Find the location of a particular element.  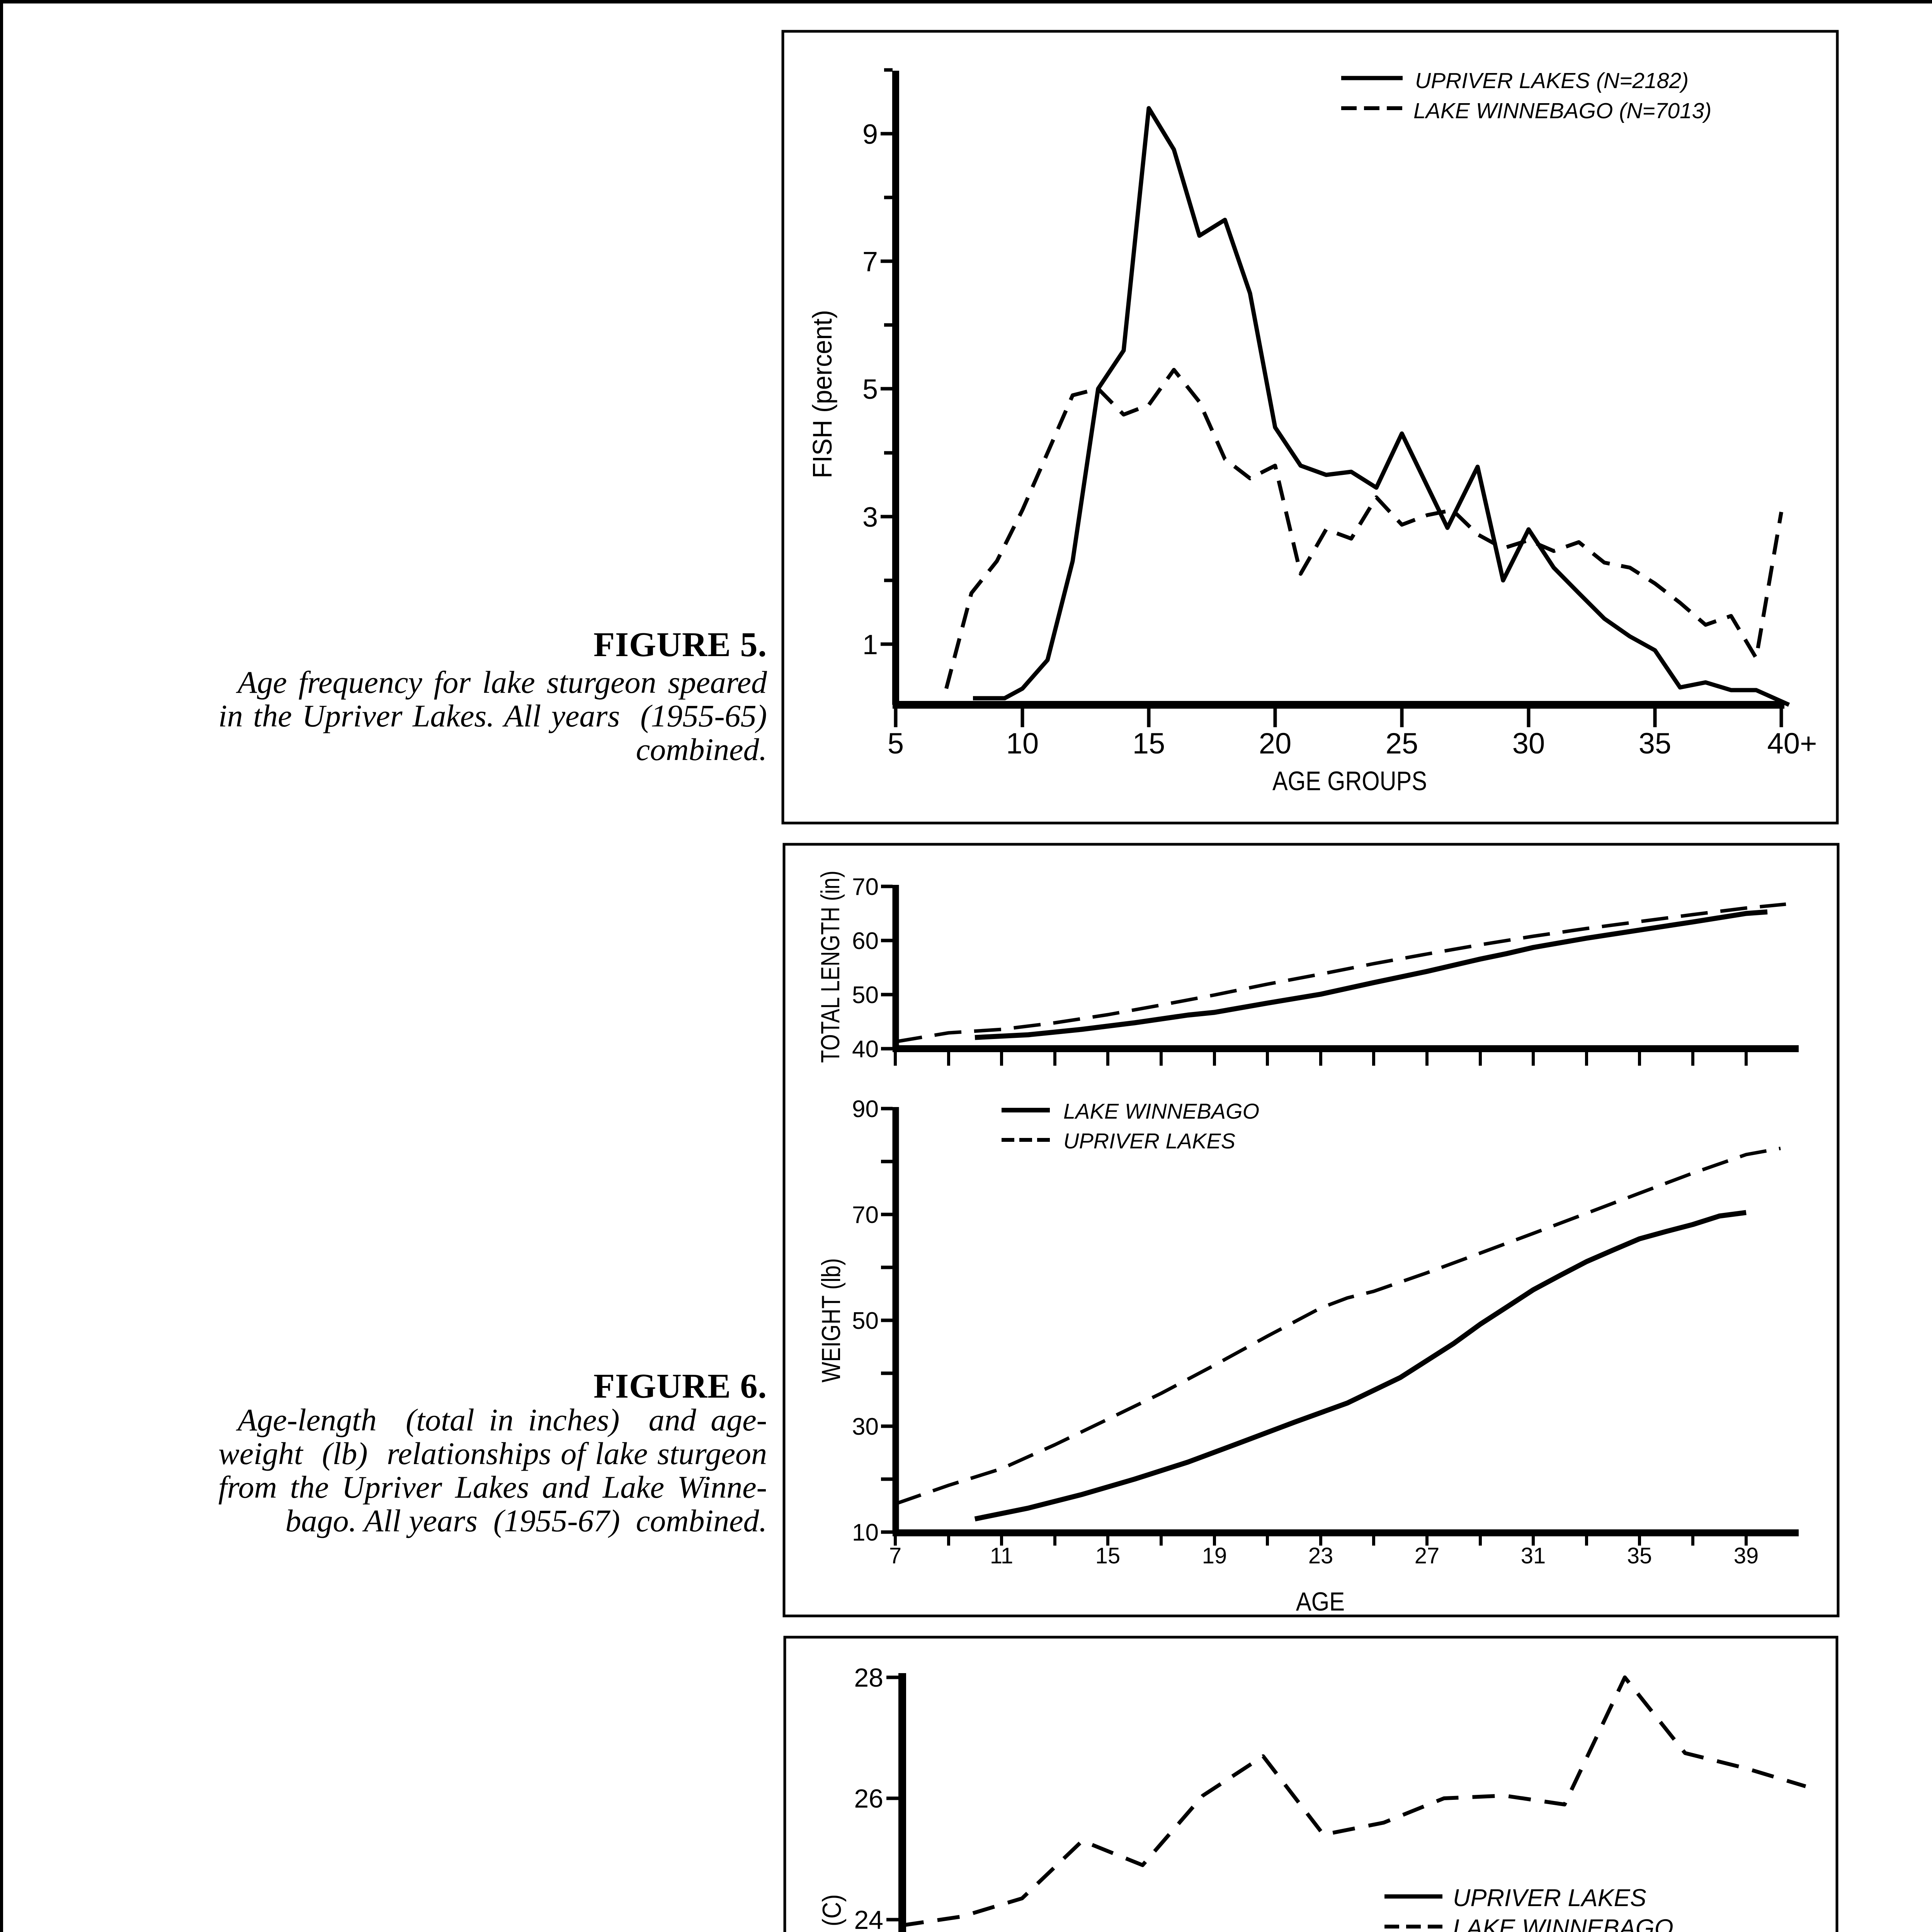

svg-text: TOTAL LENGTH (in) is located at coordinates (830, 967).